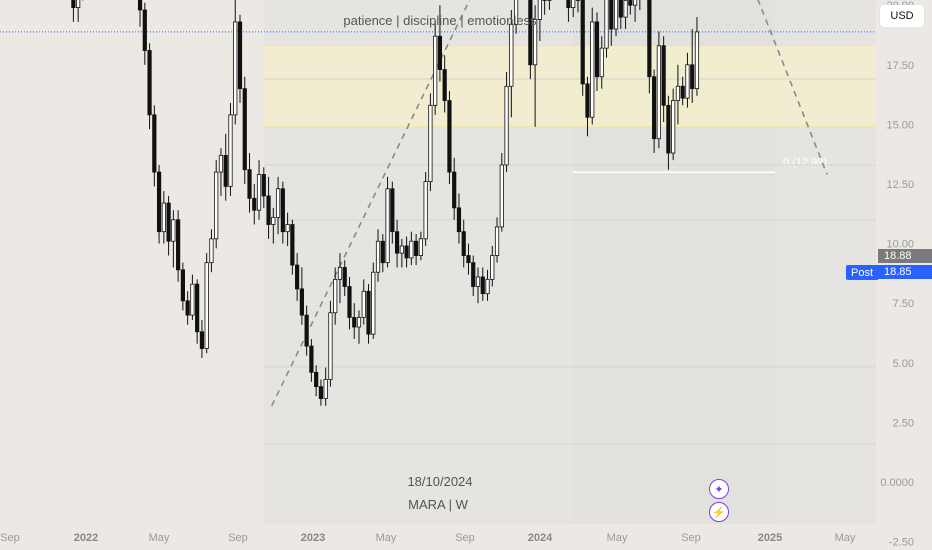  What do you see at coordinates (570, 86) in the screenshot?
I see `support-zone` at bounding box center [570, 86].